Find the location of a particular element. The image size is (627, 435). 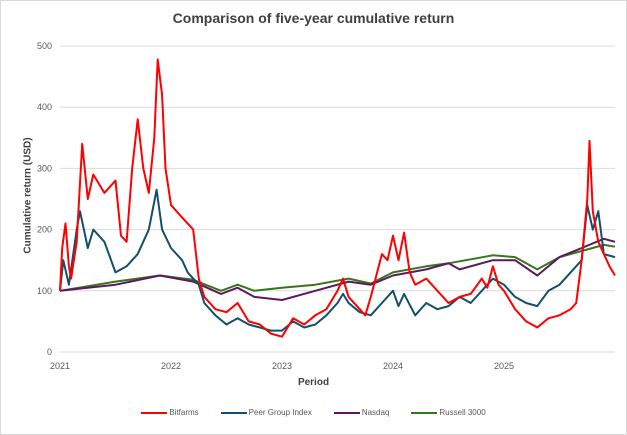

legend-label: Nasdaq is located at coordinates (375, 412).